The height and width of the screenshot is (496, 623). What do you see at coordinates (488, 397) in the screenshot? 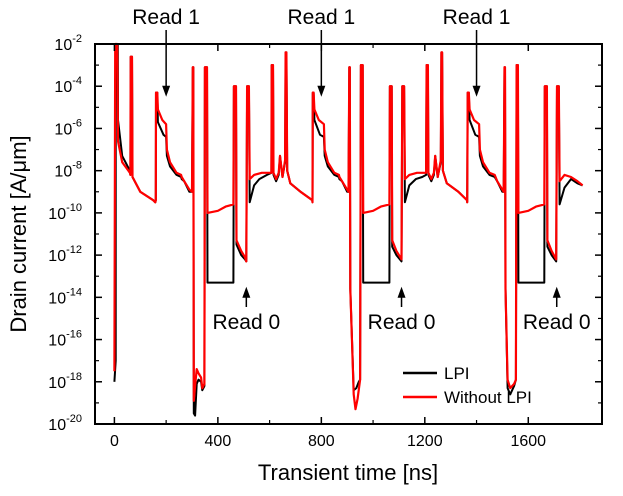
I see `legend-label-without-lpi: Without LPI` at bounding box center [488, 397].